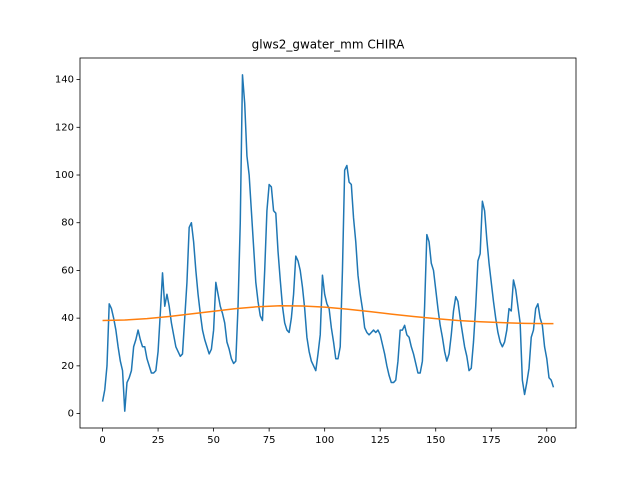 The image size is (640, 484). What do you see at coordinates (64, 127) in the screenshot?
I see `y-tick-label: 120` at bounding box center [64, 127].